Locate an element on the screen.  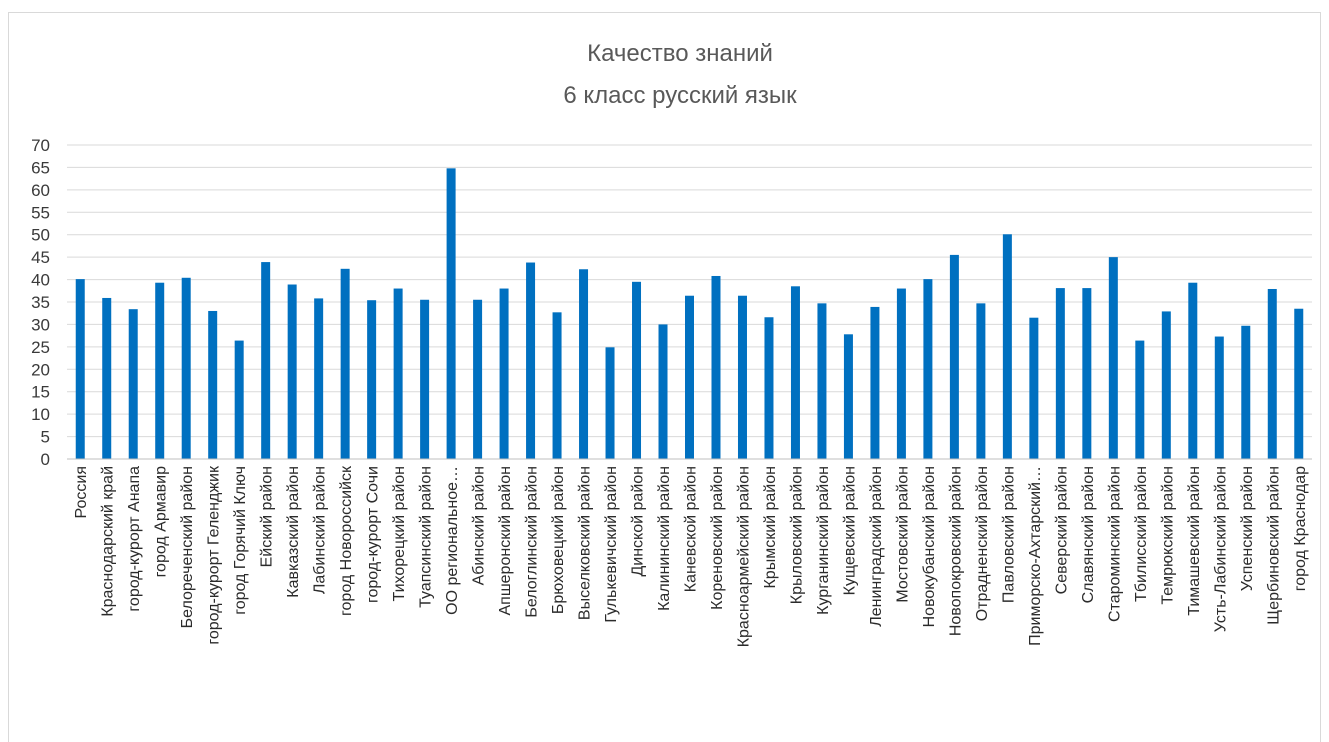
x-category-label: Белореченский район is located at coordinates (187, 547).